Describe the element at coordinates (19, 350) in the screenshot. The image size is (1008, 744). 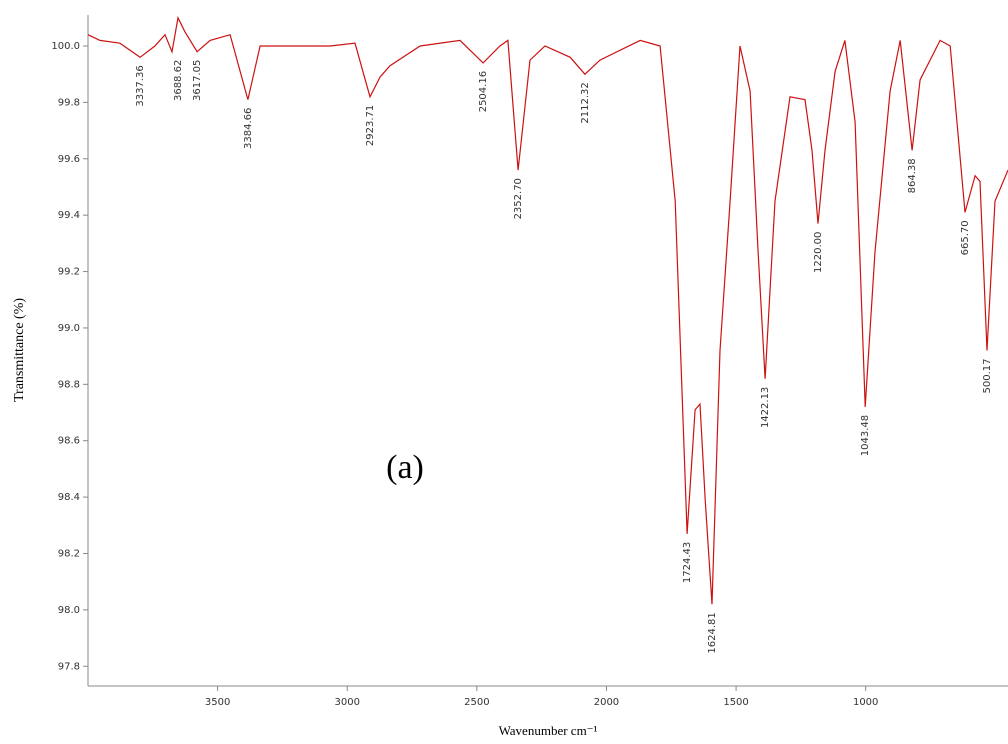
I see `y-axis-label: Transmittance (%)` at that location.